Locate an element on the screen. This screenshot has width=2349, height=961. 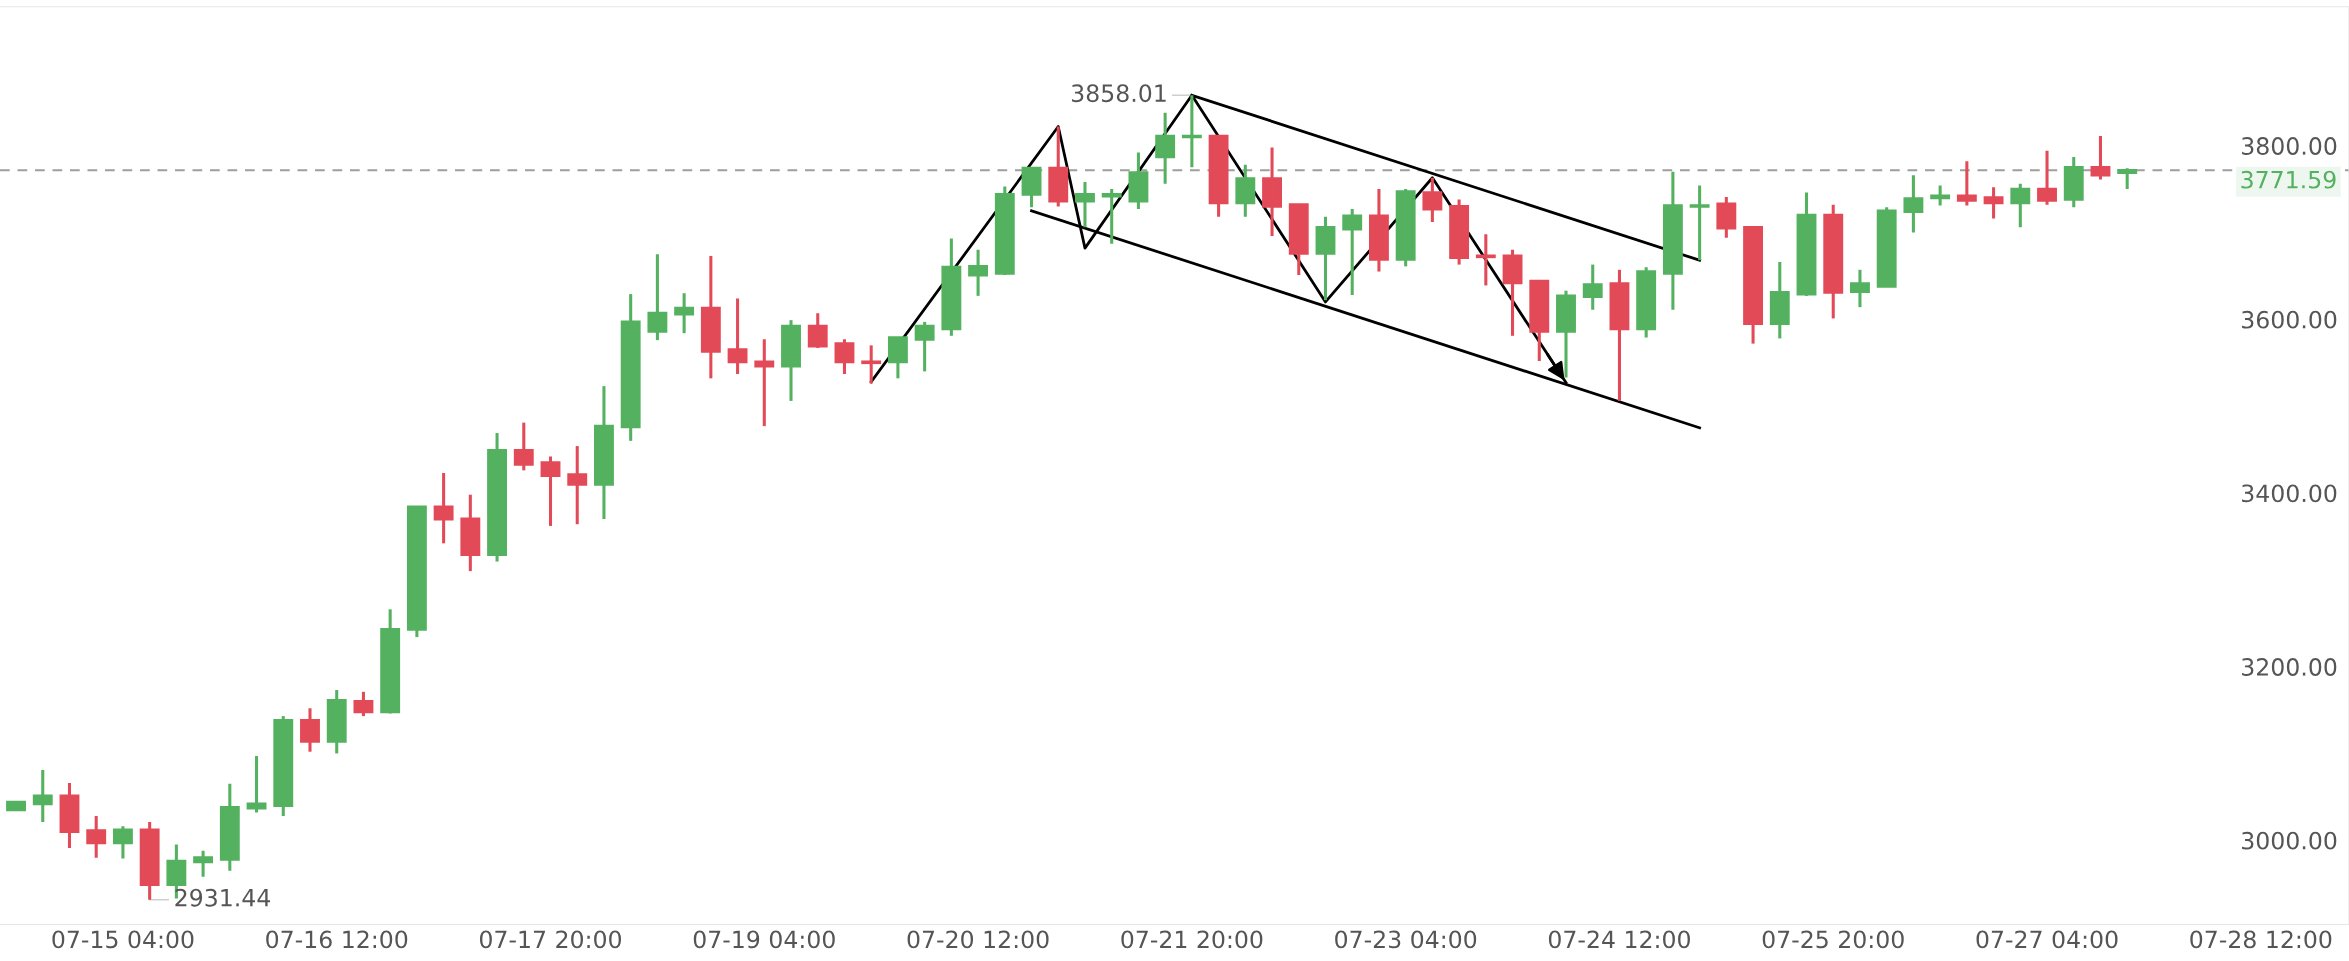
annotation: 2931.44 is located at coordinates (223, 897).